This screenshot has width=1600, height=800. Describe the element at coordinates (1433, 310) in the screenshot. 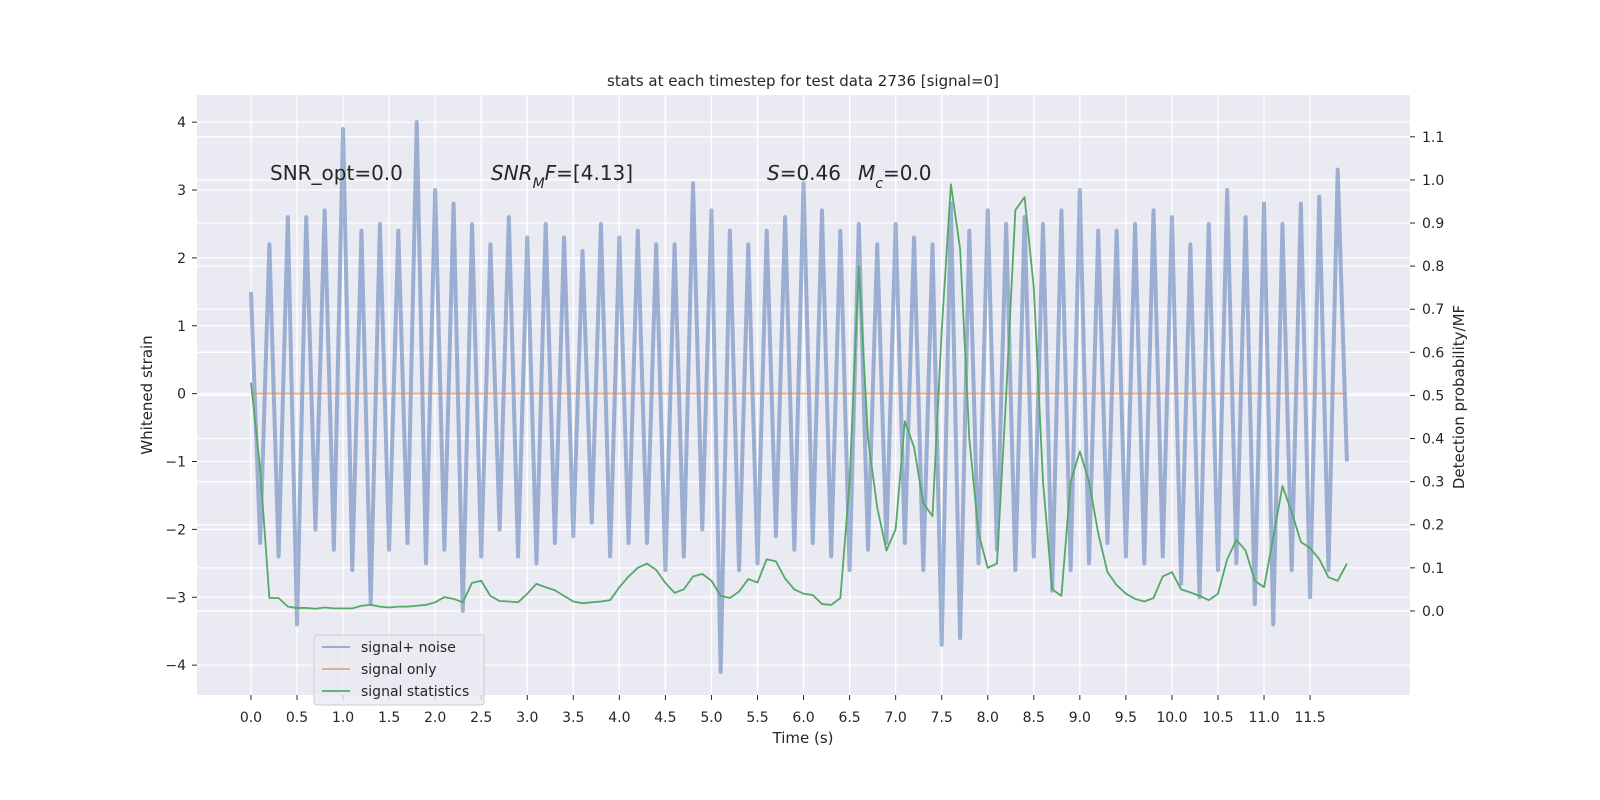

I see `y2-tick-label: 0.7` at that location.